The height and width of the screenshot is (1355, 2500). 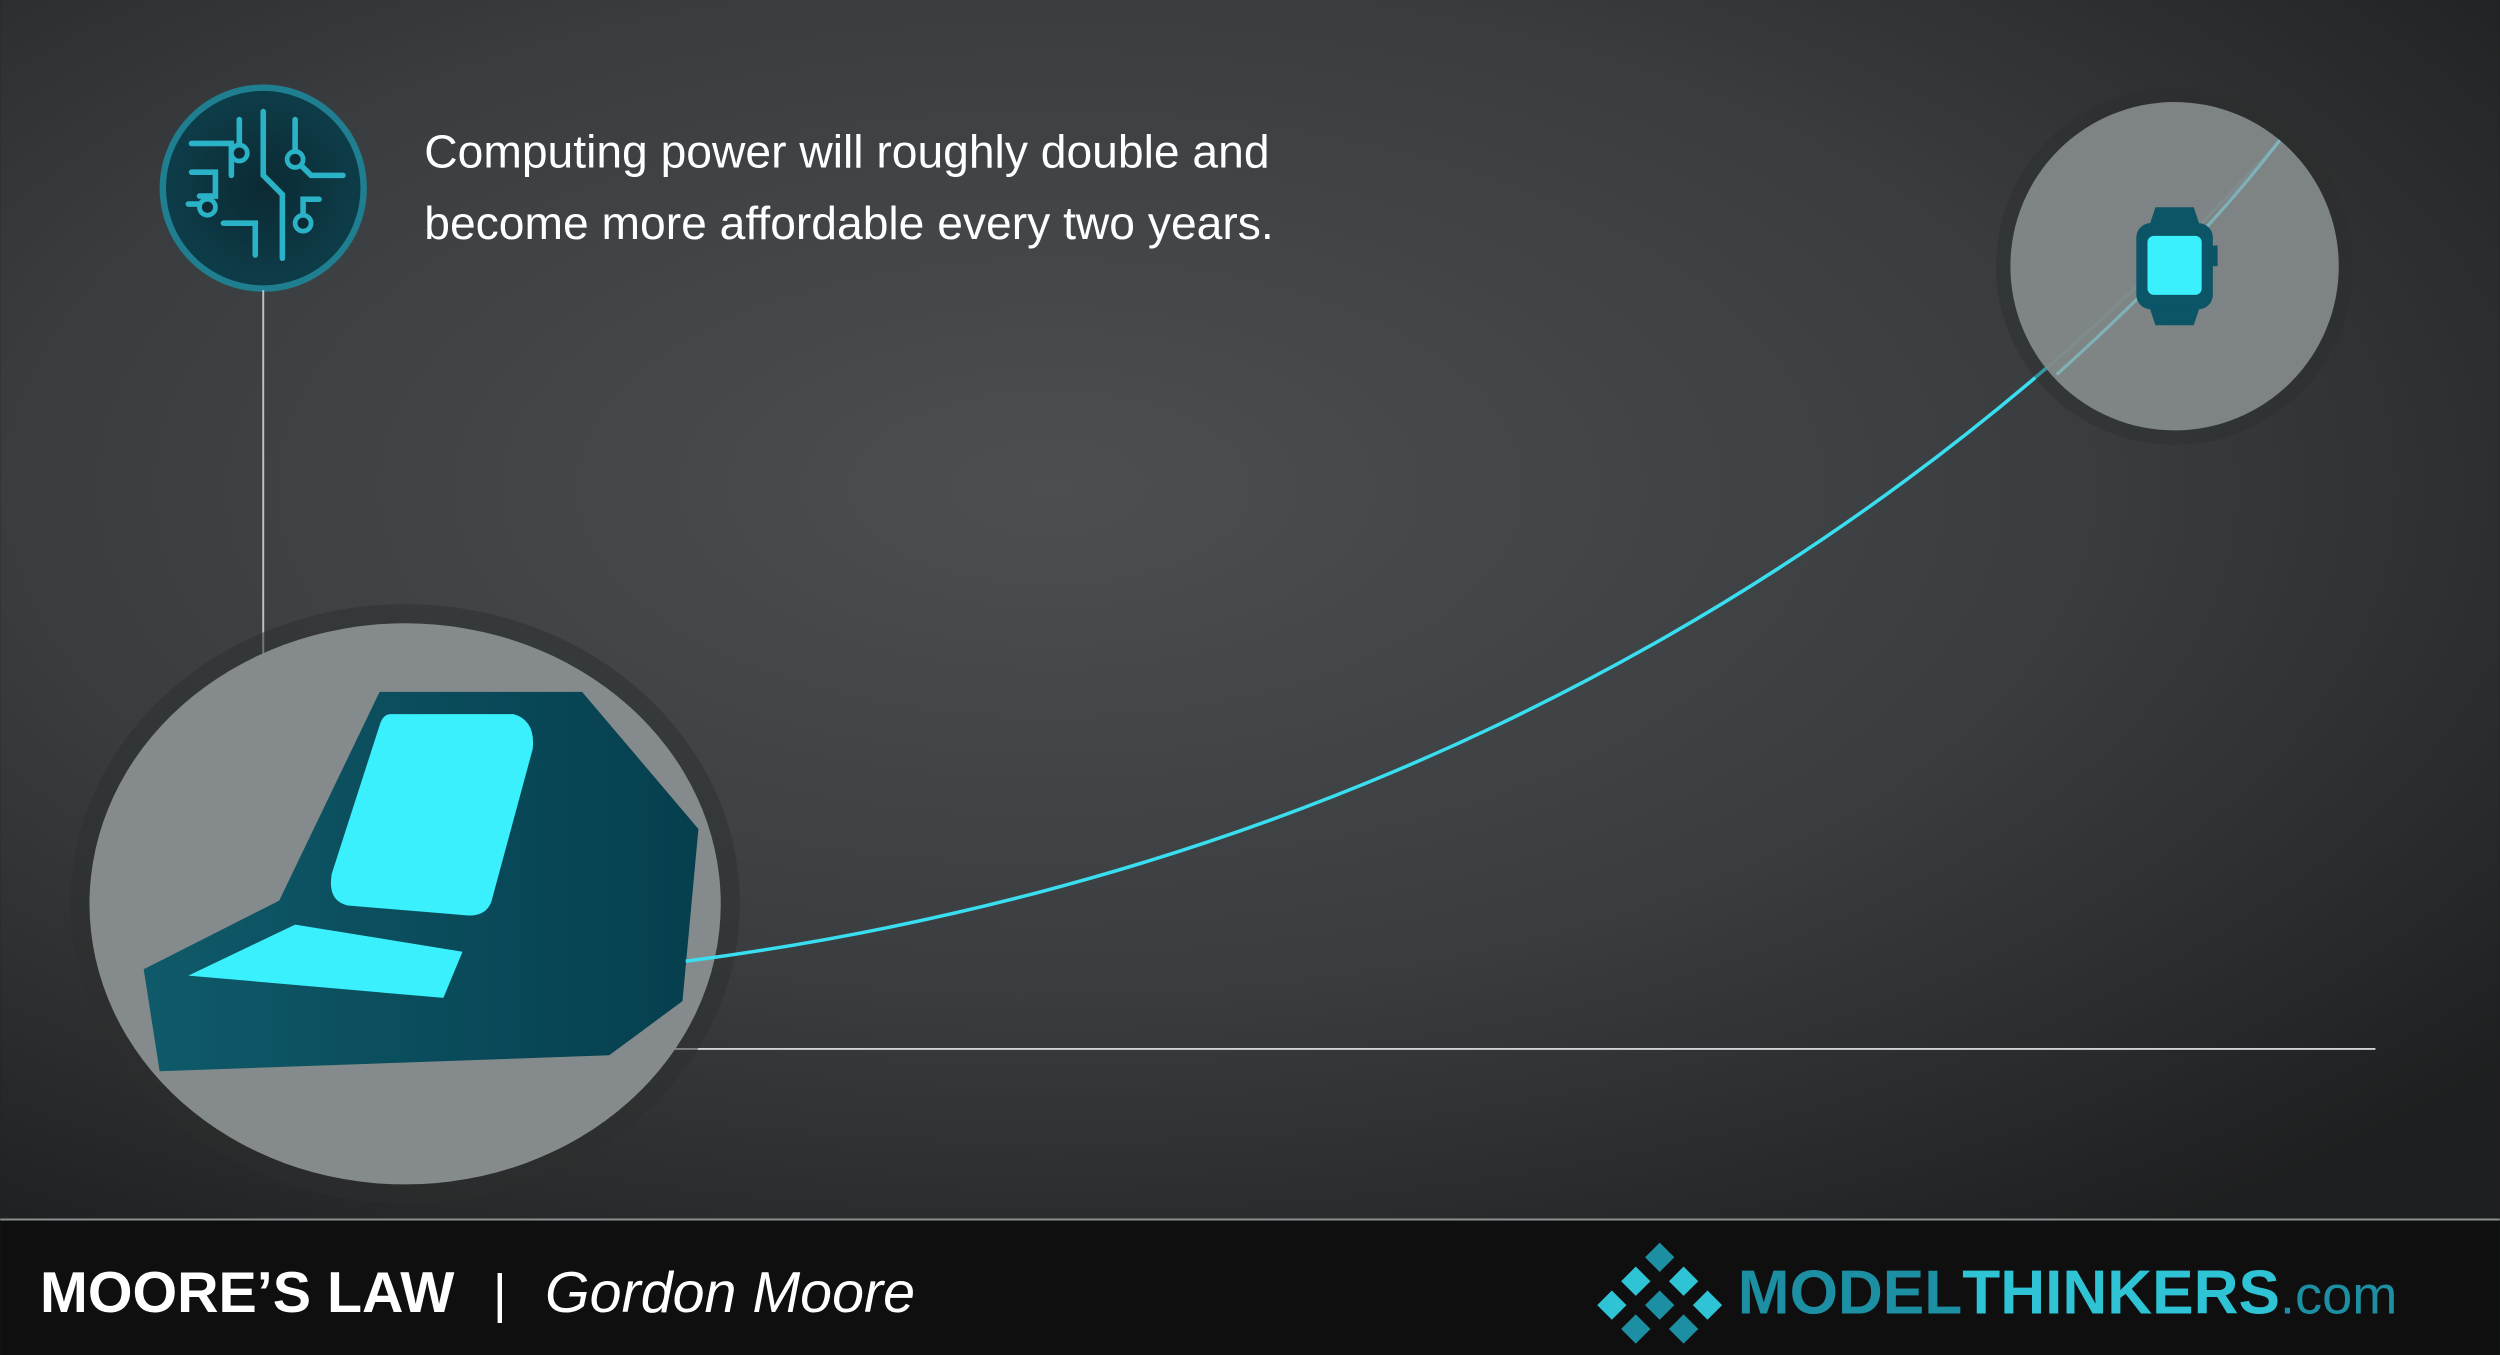 I want to click on brand-text: MODELTHINKERS.com, so click(x=2068, y=1293).